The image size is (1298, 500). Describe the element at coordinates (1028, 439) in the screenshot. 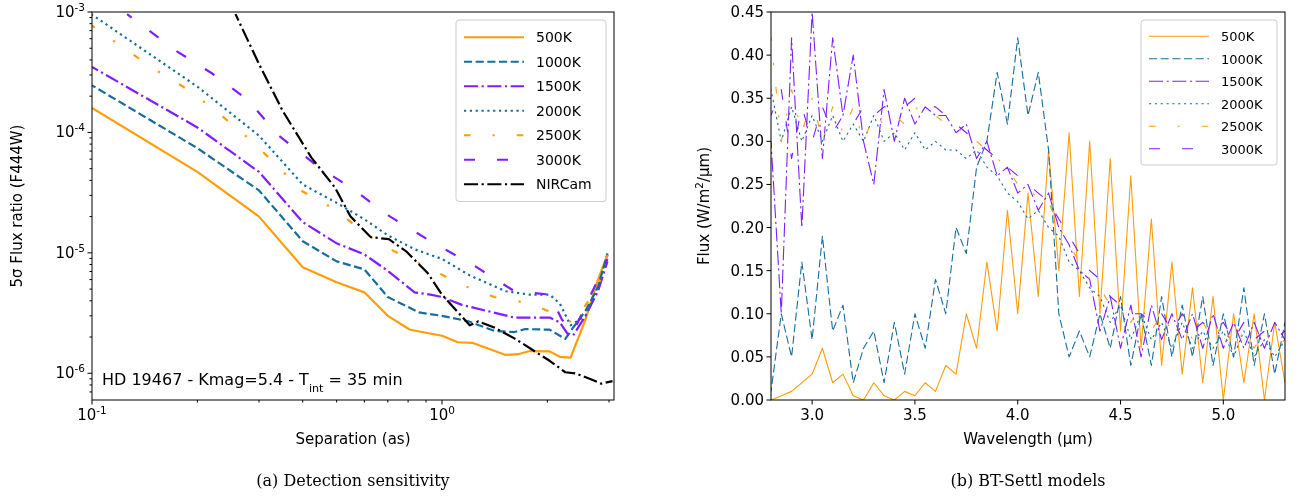

I see `x-axis-title: Wavelength (μm)` at that location.